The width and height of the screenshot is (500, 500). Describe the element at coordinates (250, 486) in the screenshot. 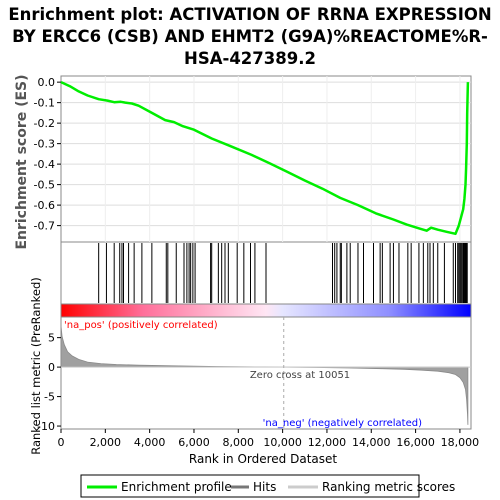

I see `legend-box` at that location.